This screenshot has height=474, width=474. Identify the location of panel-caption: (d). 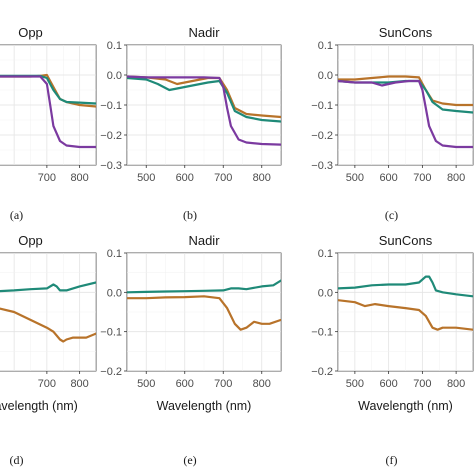
(17, 460).